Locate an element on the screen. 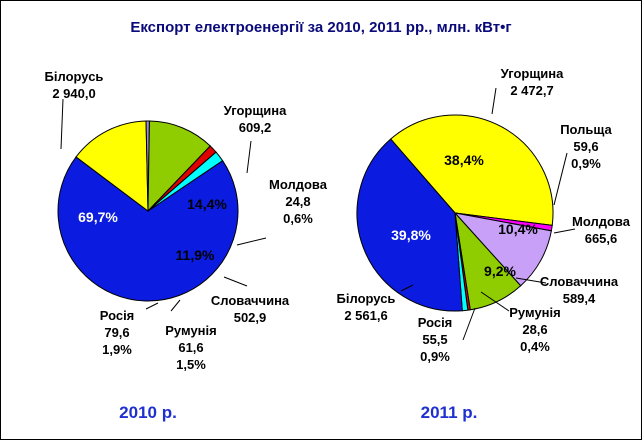 The width and height of the screenshot is (642, 440). slice-label-0-5: Росія 79,6 1,9% is located at coordinates (117, 332).